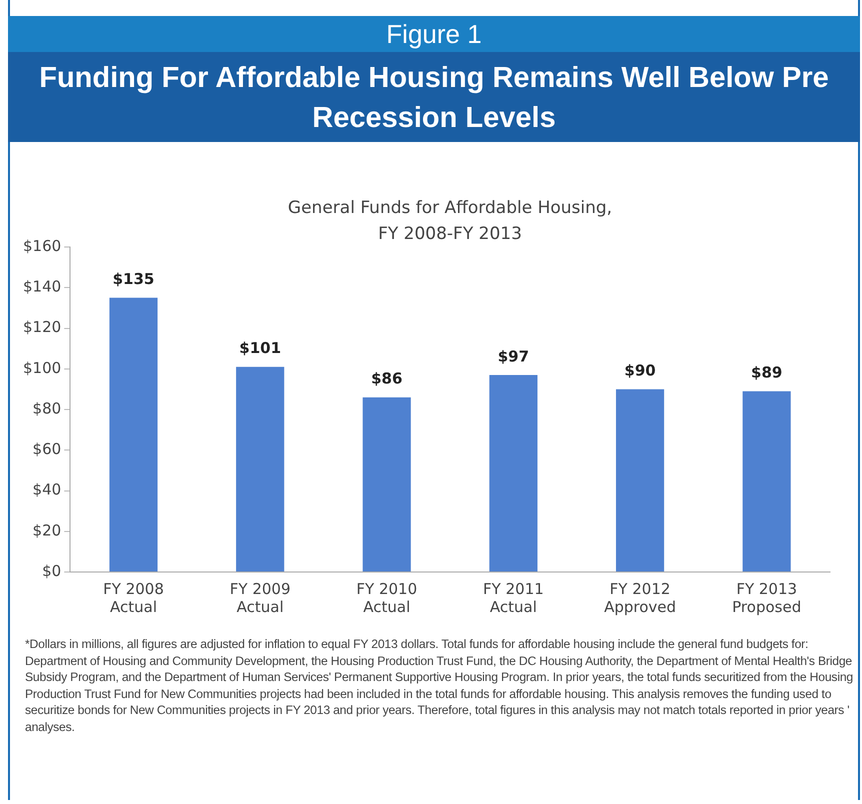 This screenshot has height=804, width=862. What do you see at coordinates (42, 327) in the screenshot?
I see `y-tick-label: $120` at bounding box center [42, 327].